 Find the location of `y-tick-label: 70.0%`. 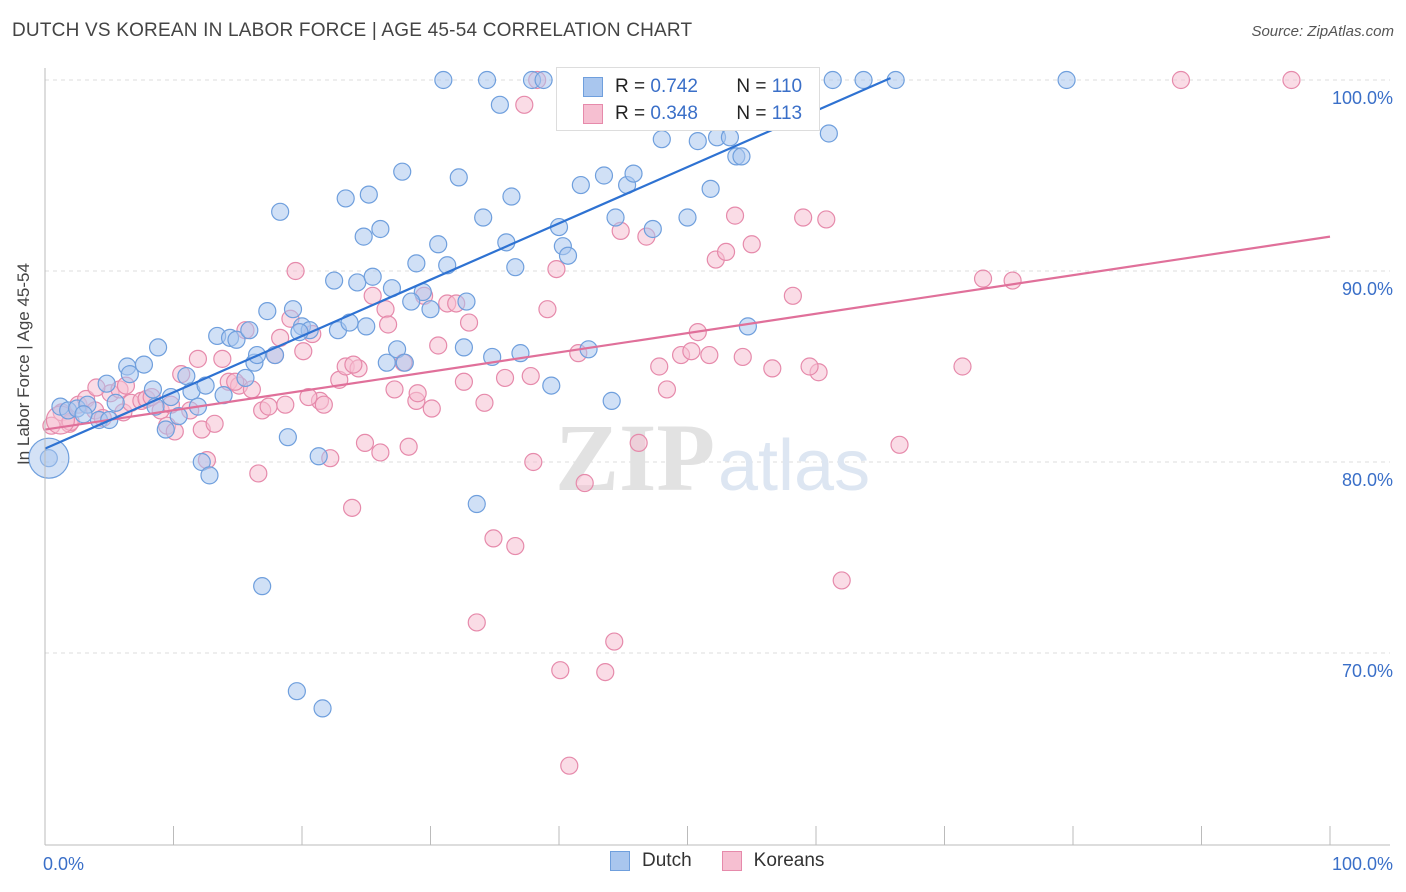

y-tick-label: 70.0% is located at coordinates (1367, 671).